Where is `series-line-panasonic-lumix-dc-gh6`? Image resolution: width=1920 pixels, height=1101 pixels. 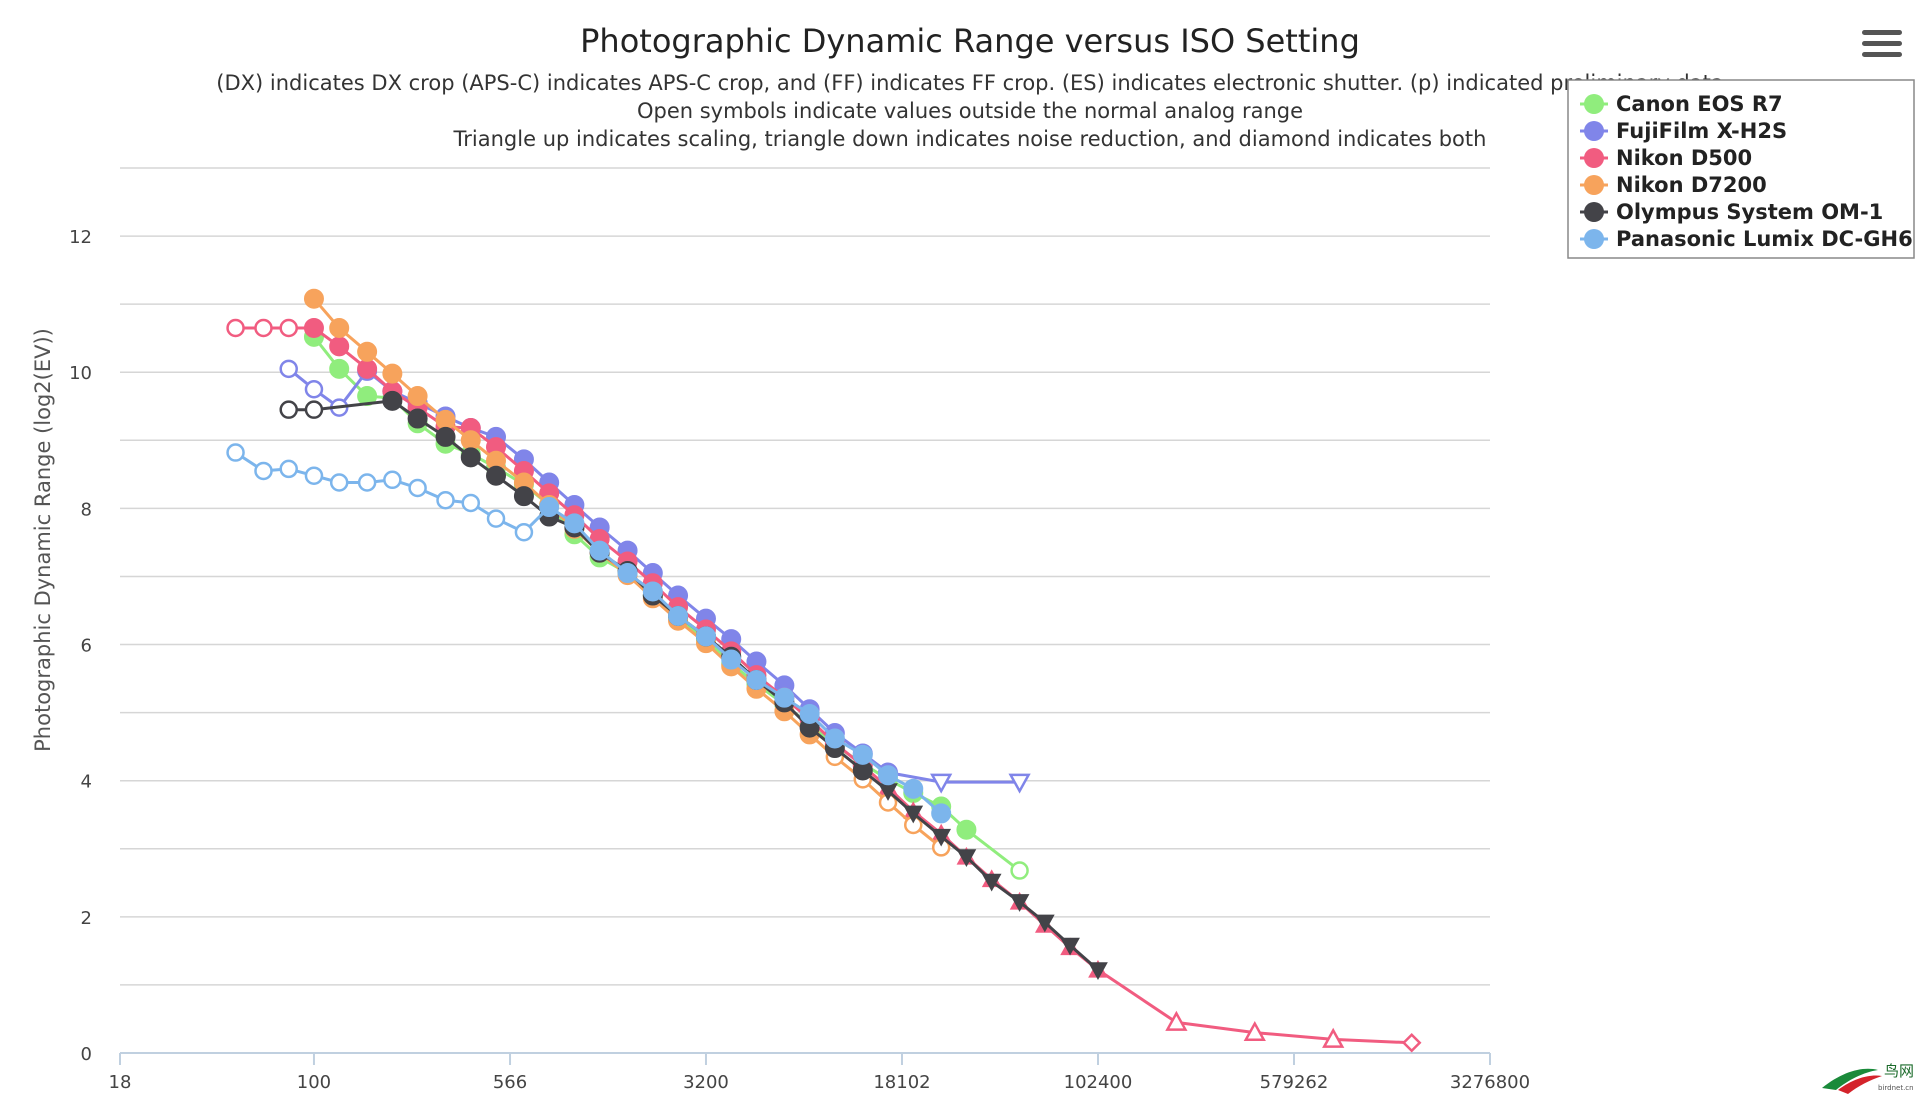
series-line-panasonic-lumix-dc-gh6 is located at coordinates (588, 633).